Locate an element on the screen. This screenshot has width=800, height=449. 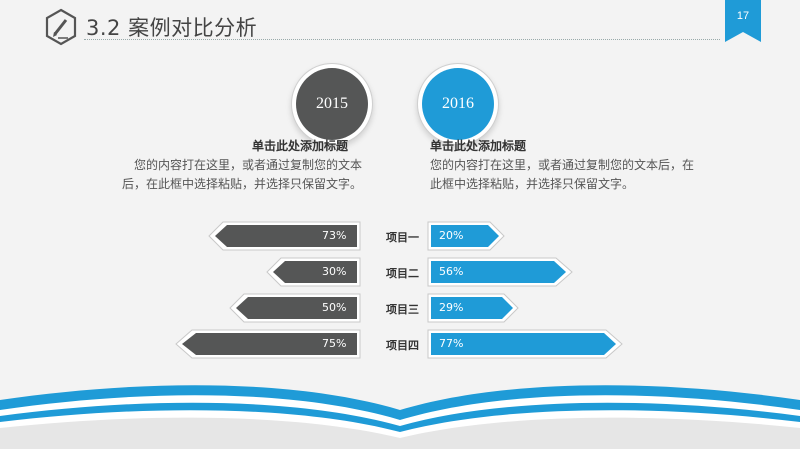
right-value-3: 29% is located at coordinates (451, 307).